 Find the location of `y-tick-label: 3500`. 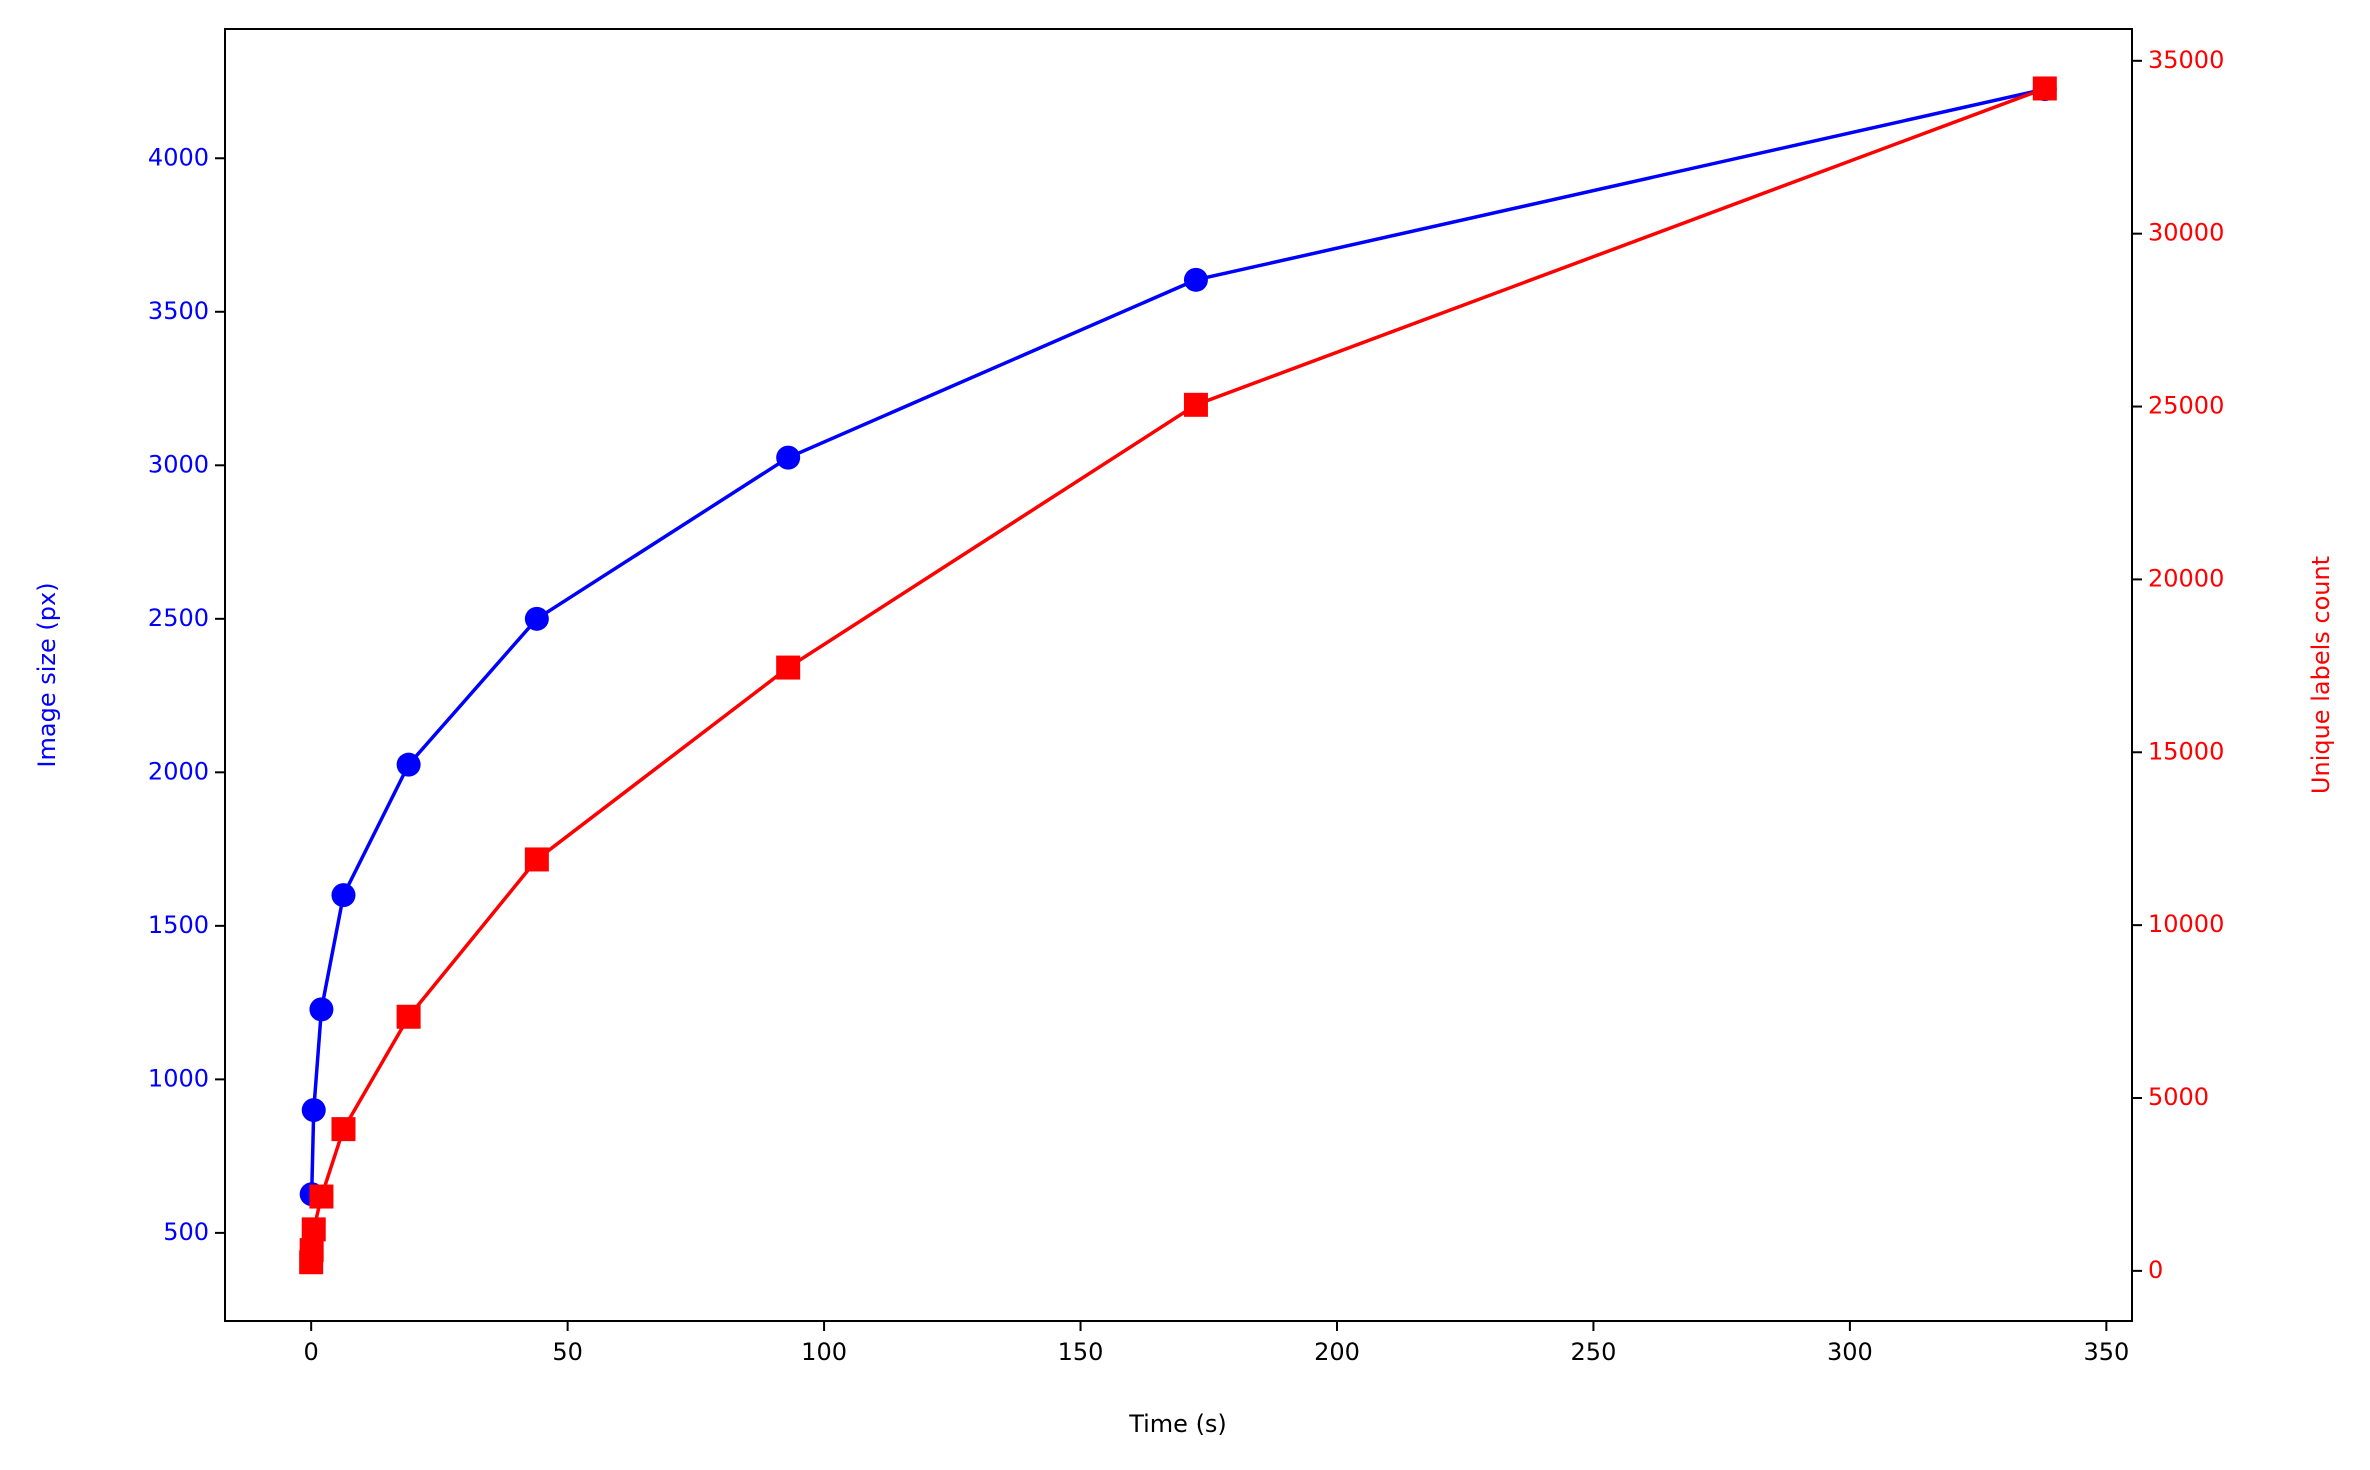

y-tick-label: 3500 is located at coordinates (178, 311).